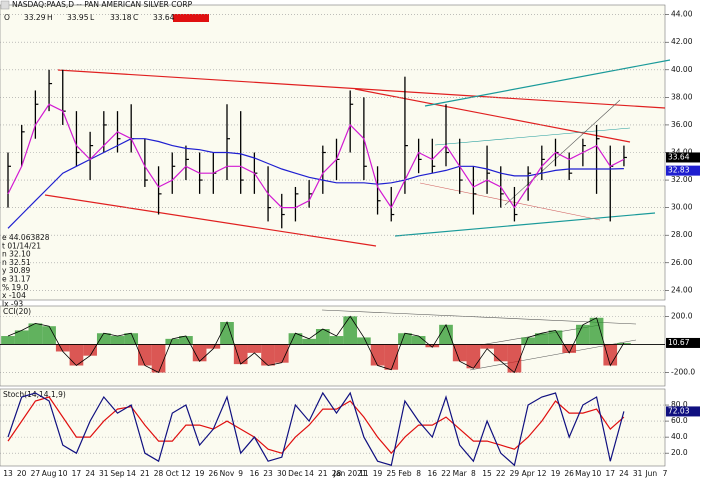  Describe the element at coordinates (50, 17) in the screenshot. I see `toolbar-label: H` at that location.